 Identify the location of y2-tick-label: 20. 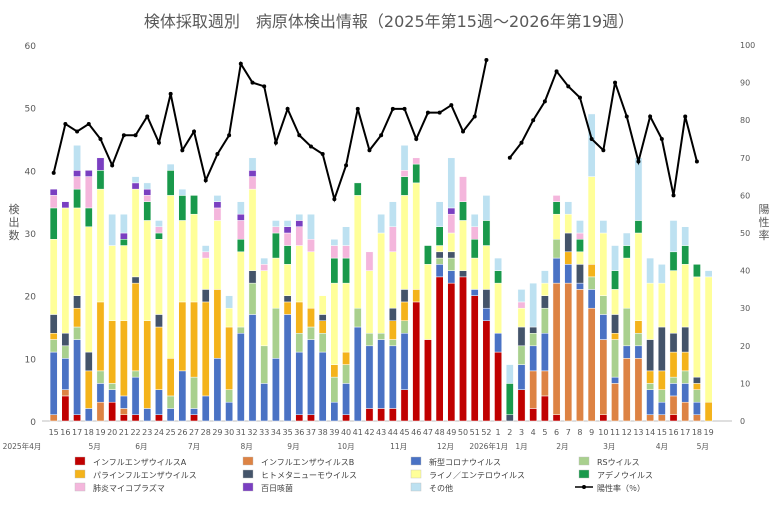
(745, 346).